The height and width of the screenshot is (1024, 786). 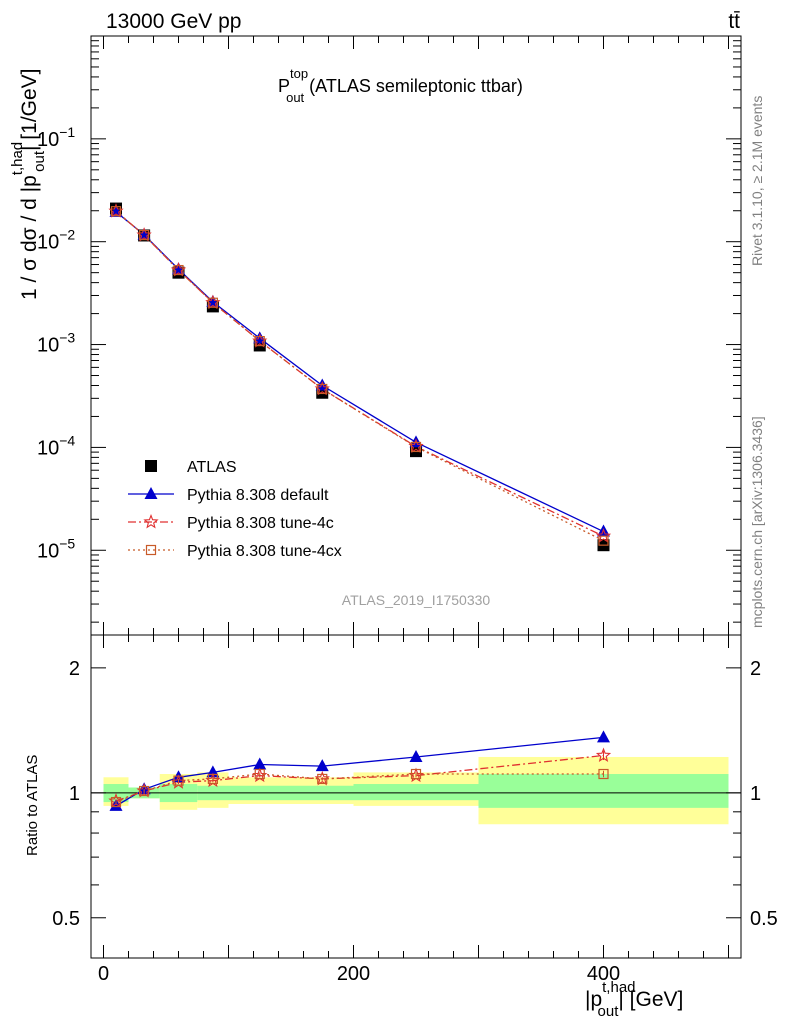 I want to click on y-tick-label-main: 10⁻¹, so click(x=56, y=137).